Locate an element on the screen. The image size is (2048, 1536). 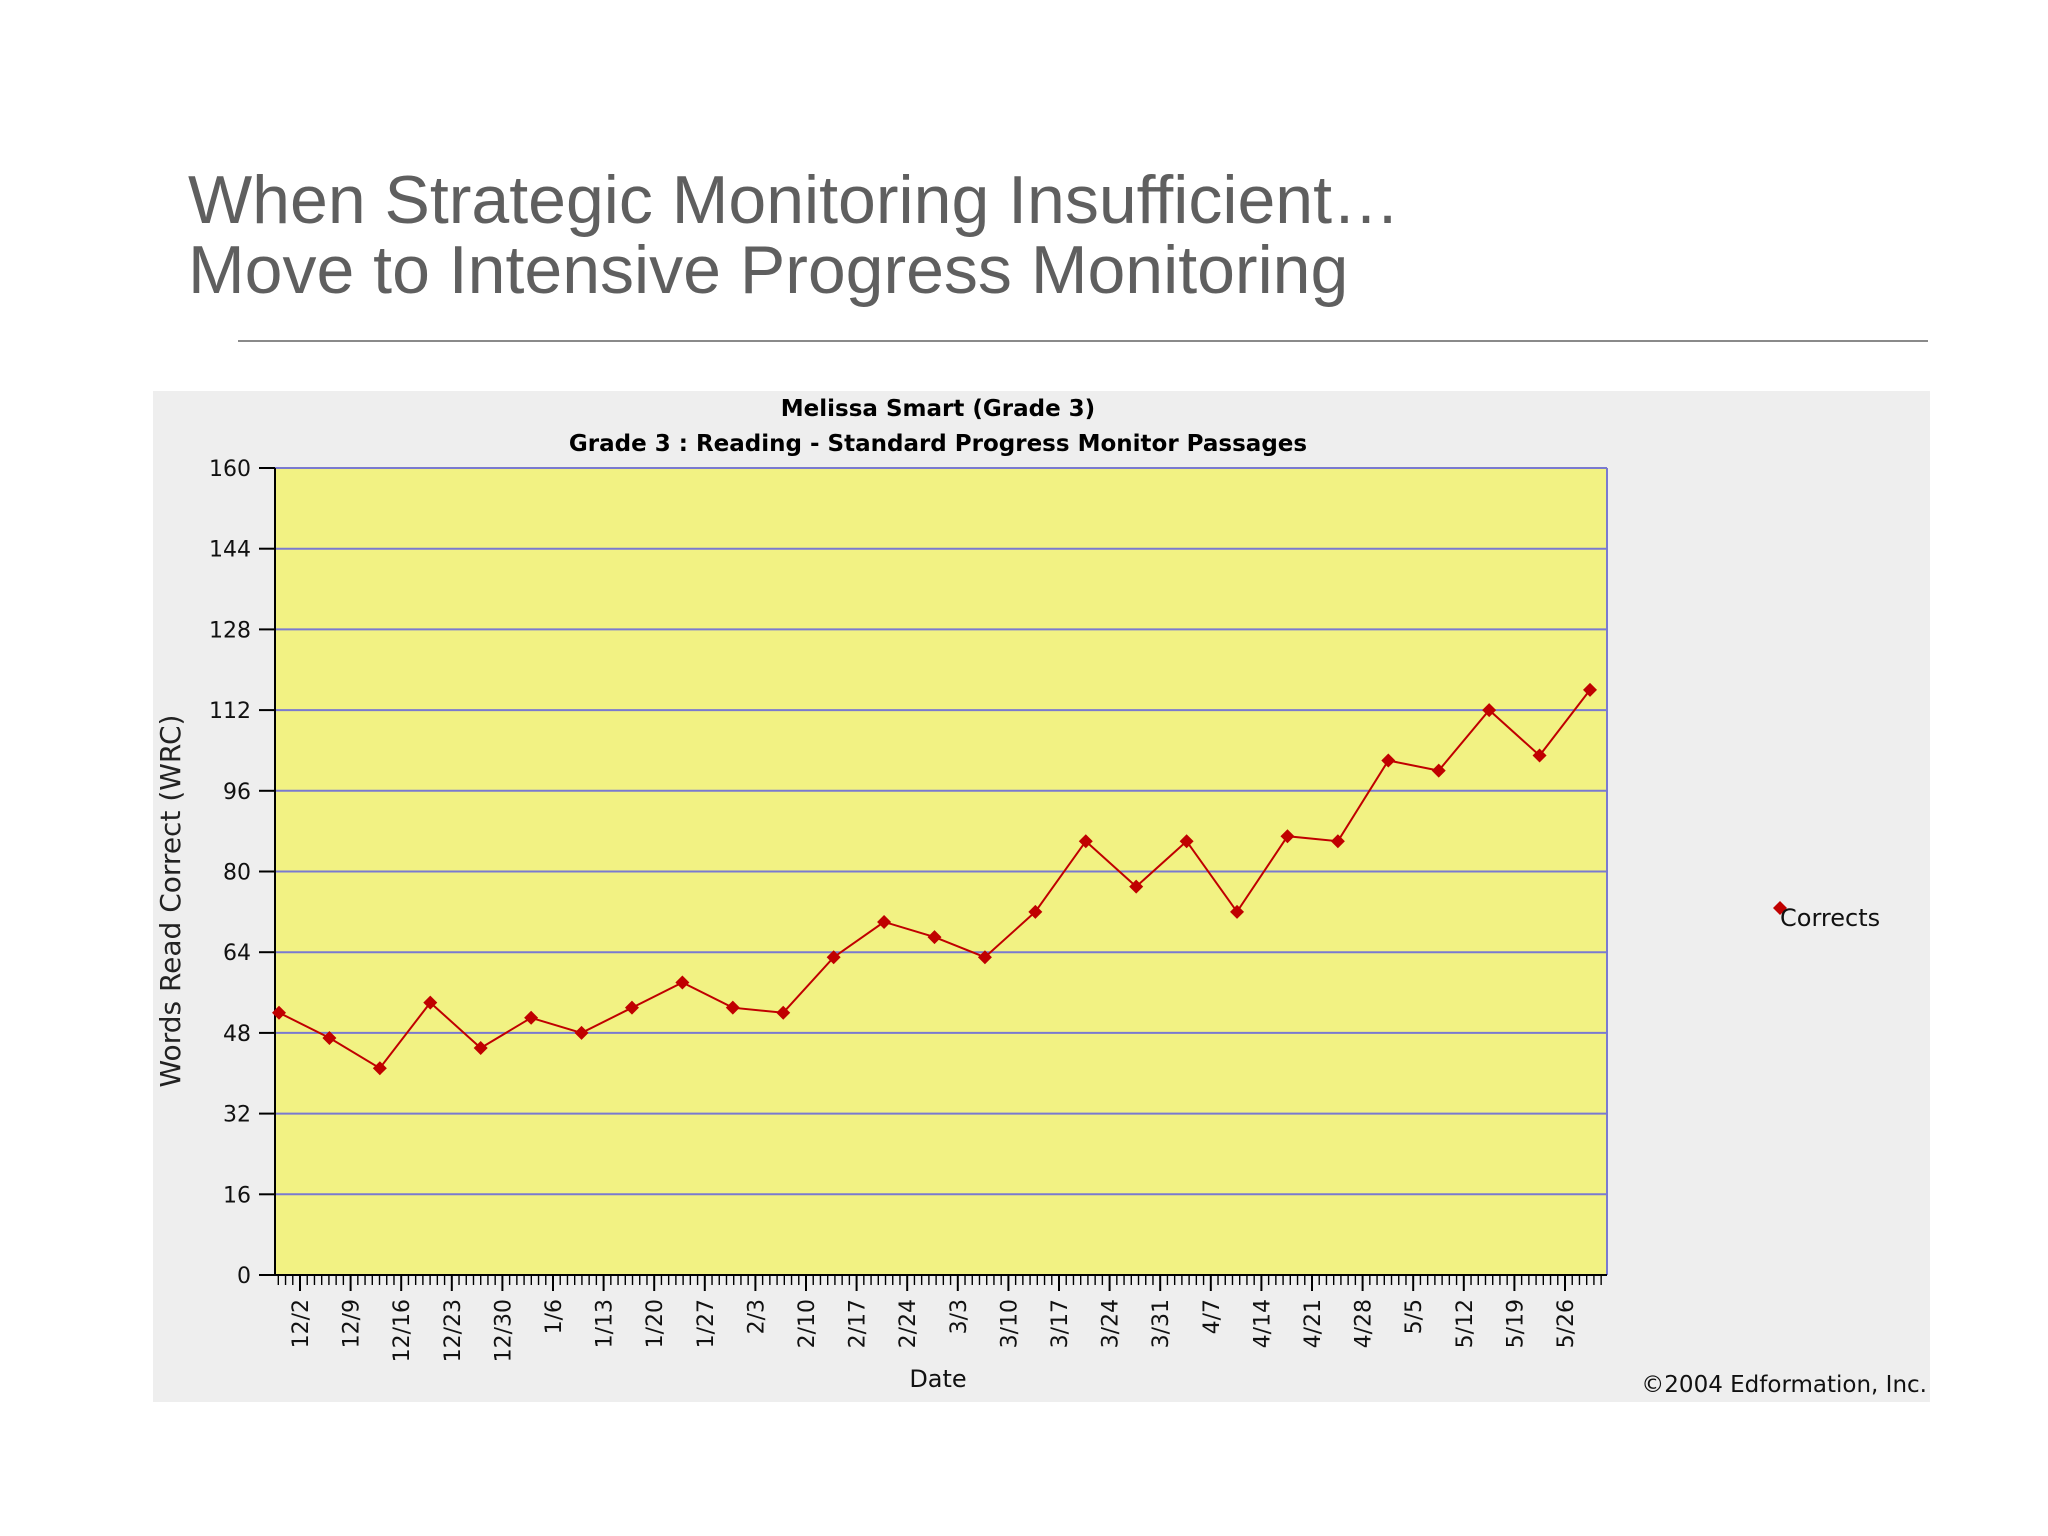
x-tick-label: 3/10 is located at coordinates (1009, 1323).